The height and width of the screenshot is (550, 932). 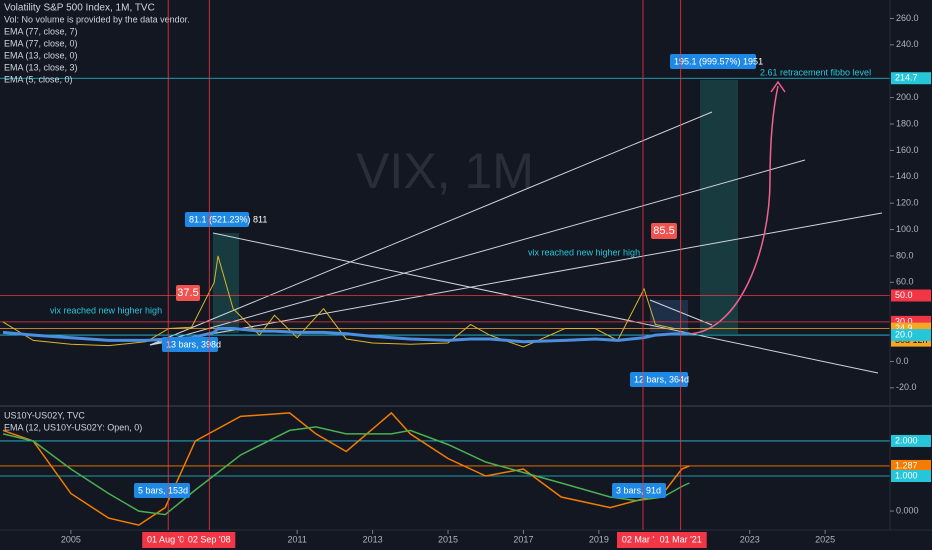 What do you see at coordinates (373, 539) in the screenshot?
I see `x-tick-label: 2013` at bounding box center [373, 539].